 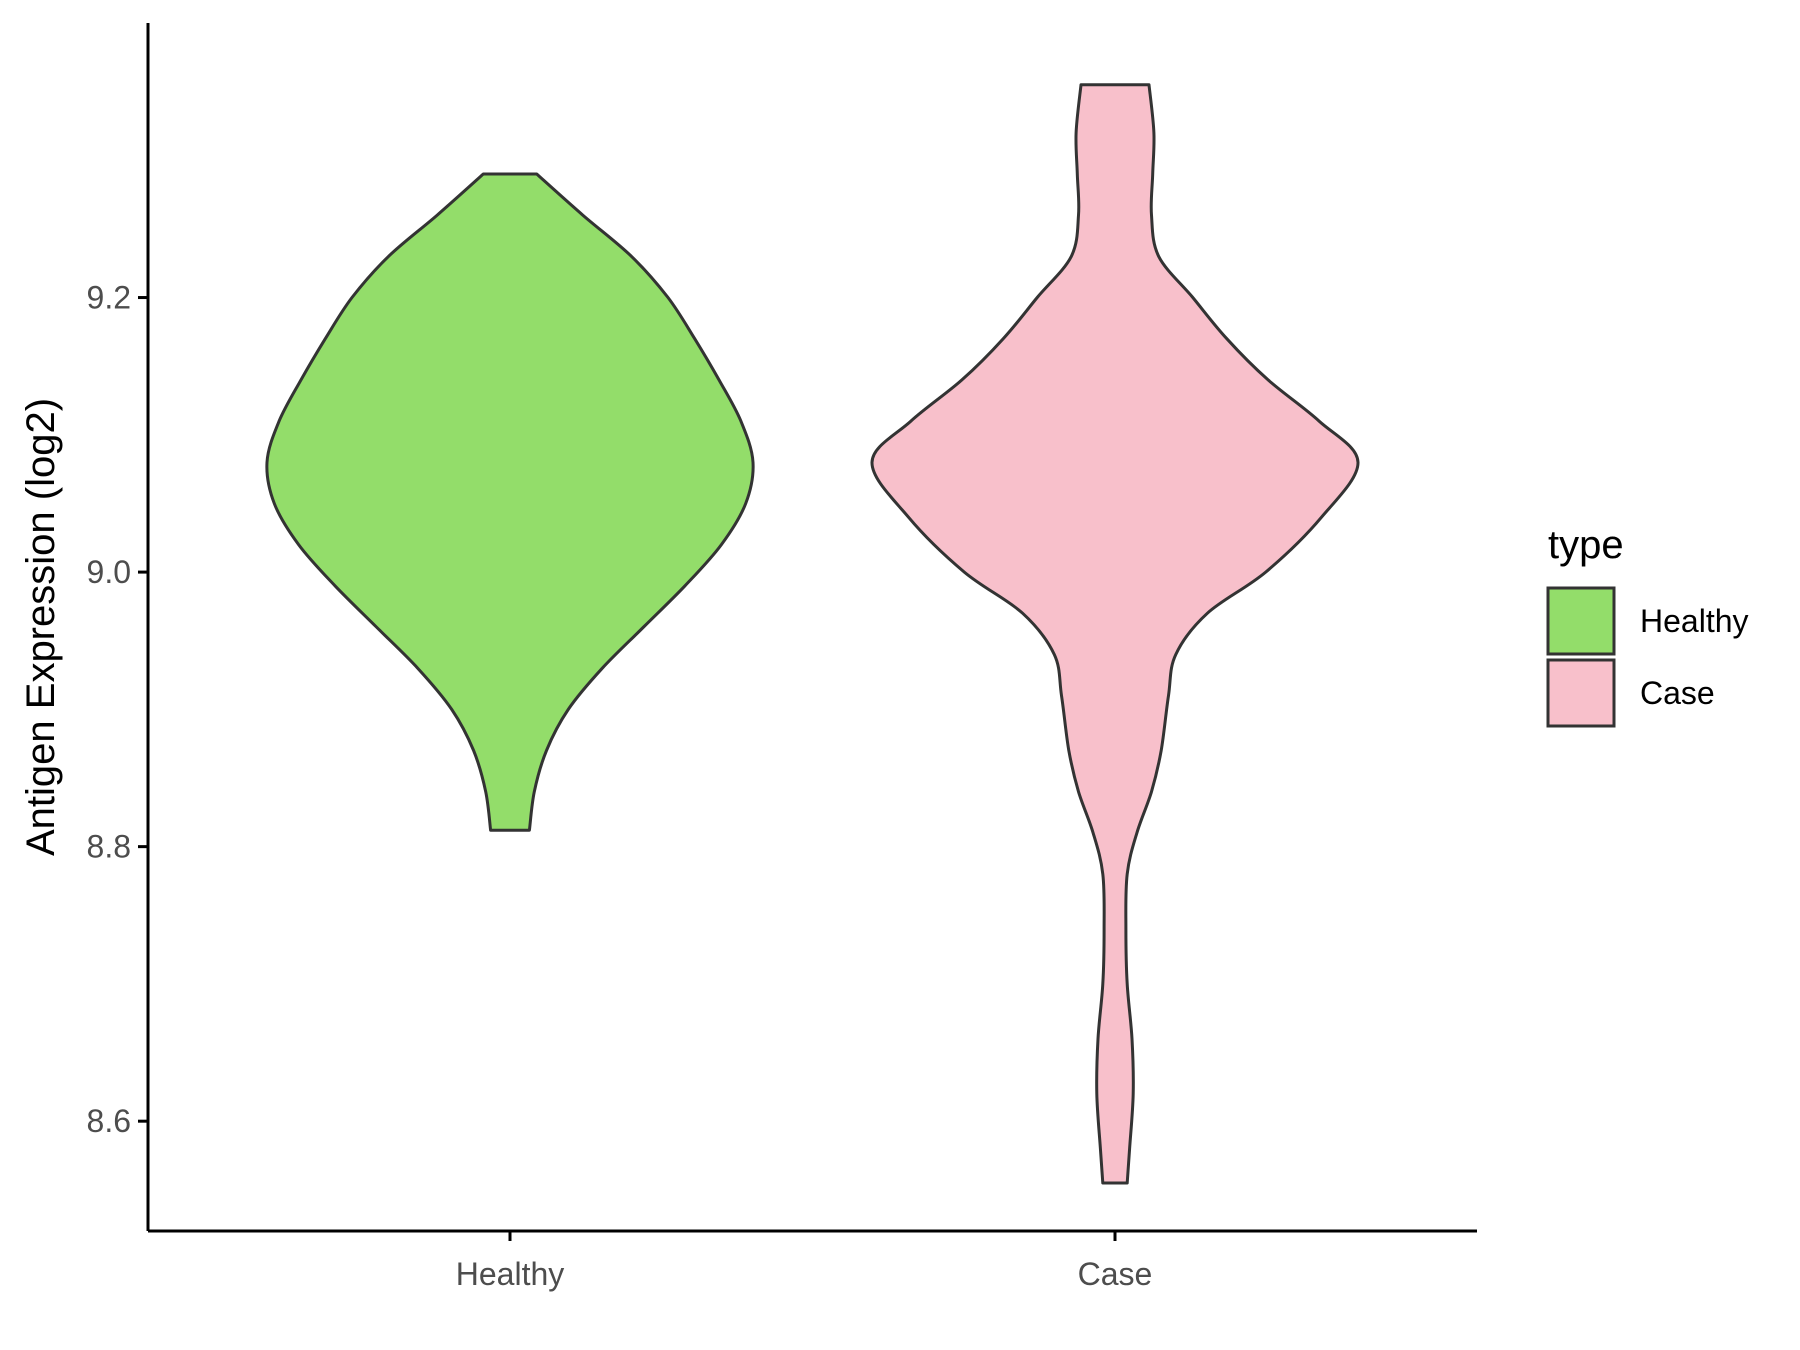 What do you see at coordinates (1586, 545) in the screenshot?
I see `legend-title: type` at bounding box center [1586, 545].